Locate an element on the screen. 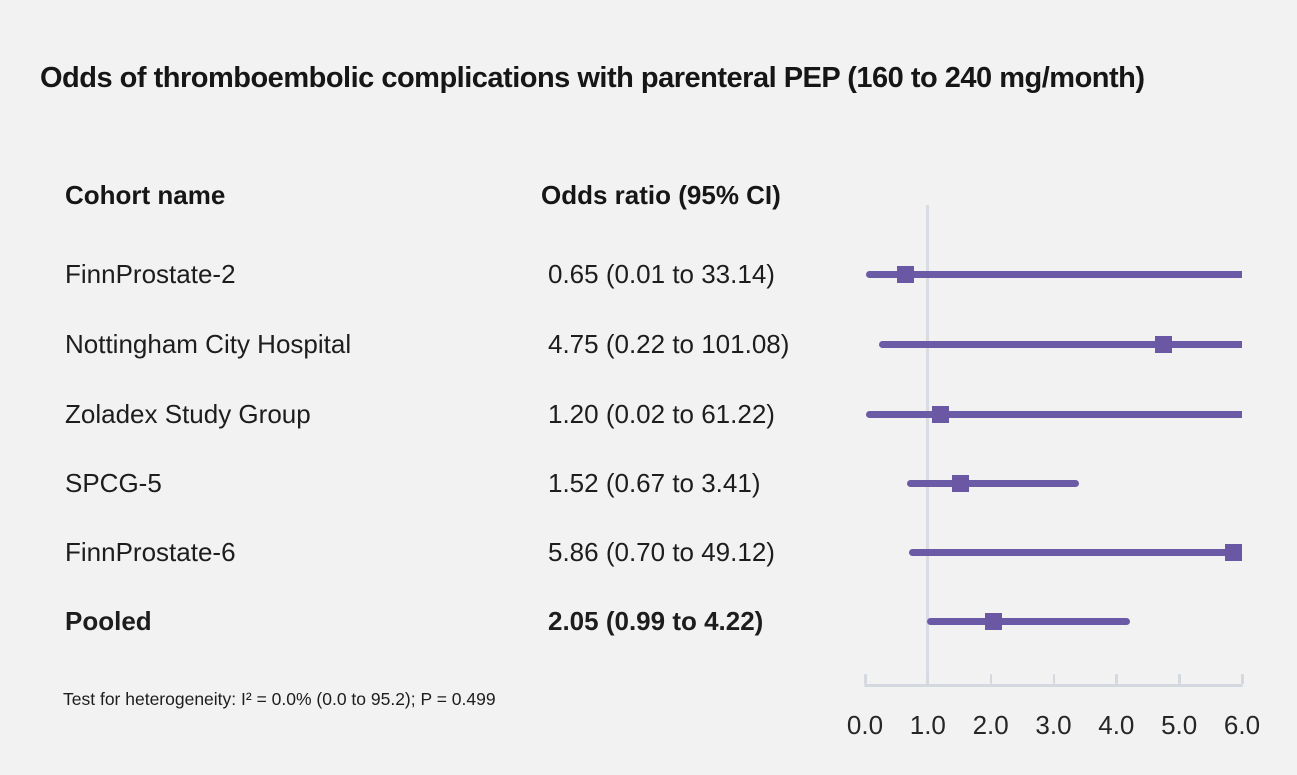  axis-tick-label: 3.0 is located at coordinates (1053, 725).